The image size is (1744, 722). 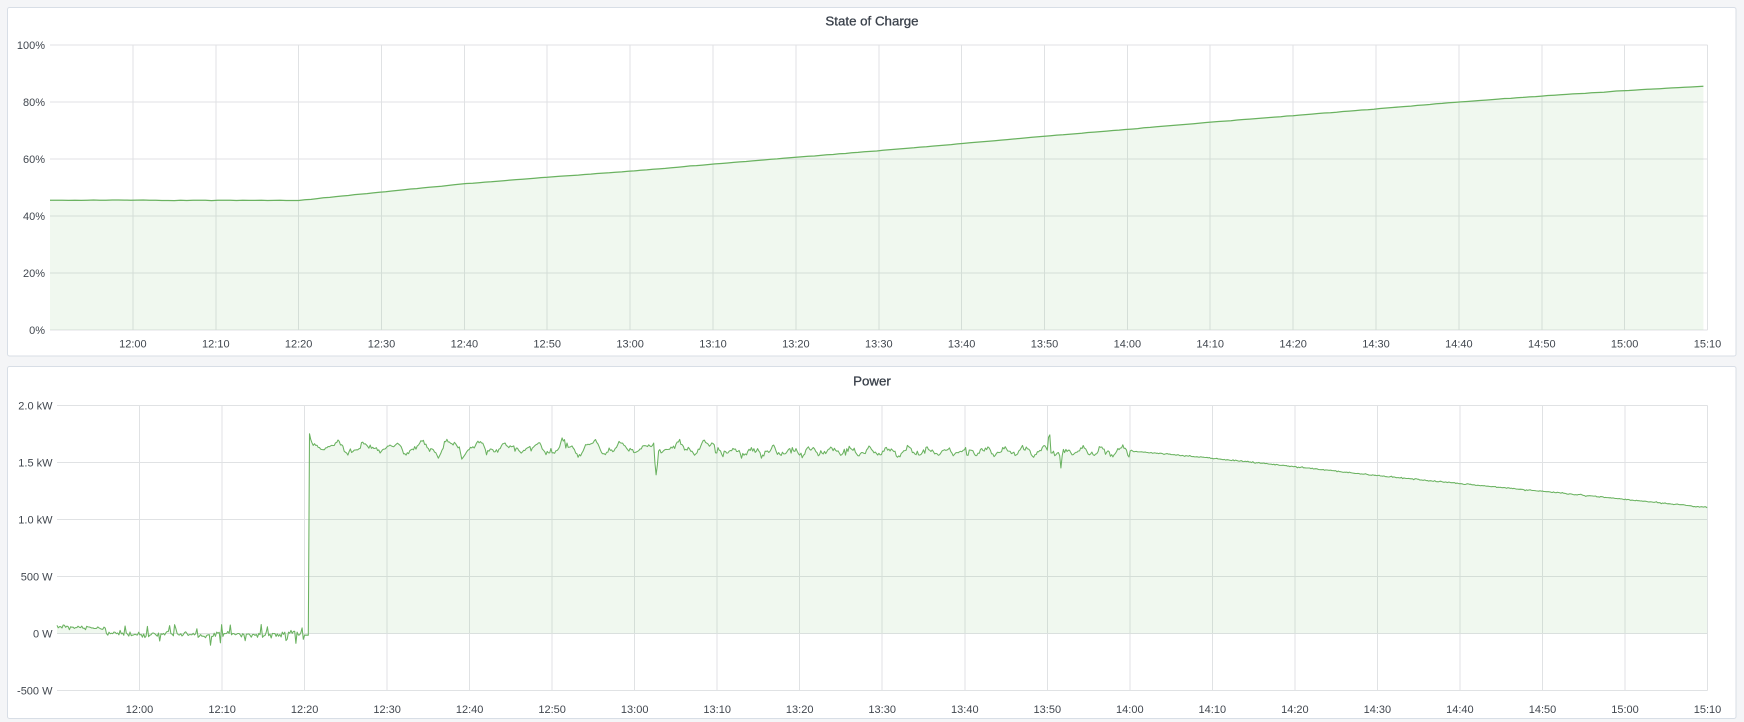 What do you see at coordinates (872, 381) in the screenshot?
I see `svg-text: Power` at bounding box center [872, 381].